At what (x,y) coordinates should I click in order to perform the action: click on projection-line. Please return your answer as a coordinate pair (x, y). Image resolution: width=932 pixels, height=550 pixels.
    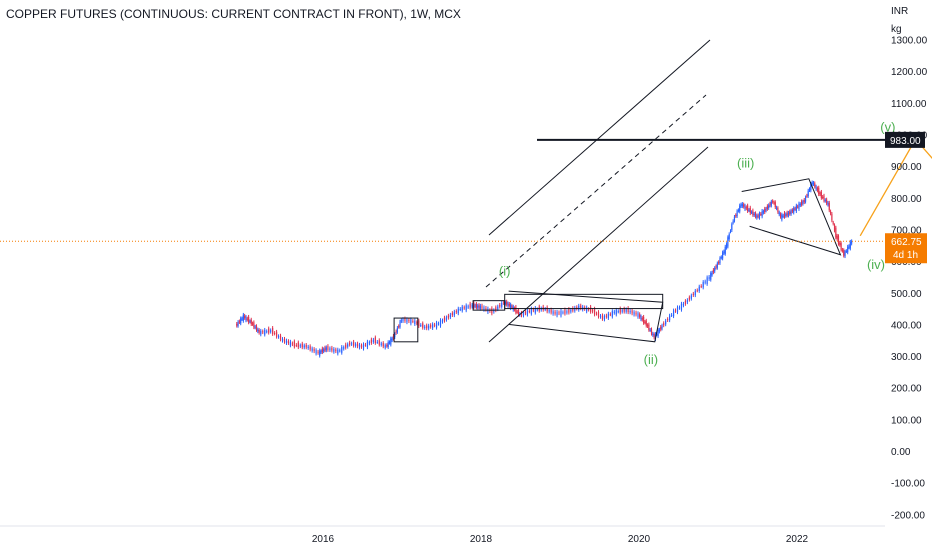
    Looking at the image, I should click on (895, 187).